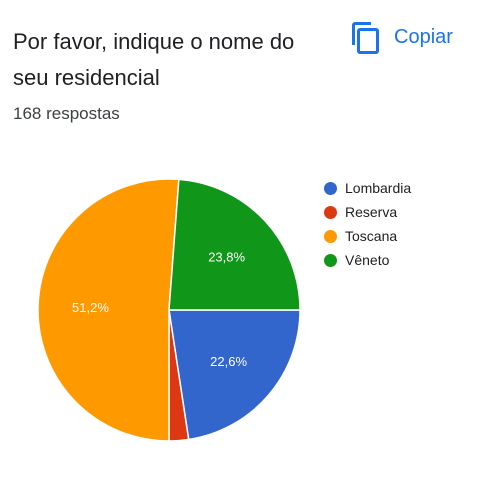  I want to click on legend-label: Toscana, so click(371, 236).